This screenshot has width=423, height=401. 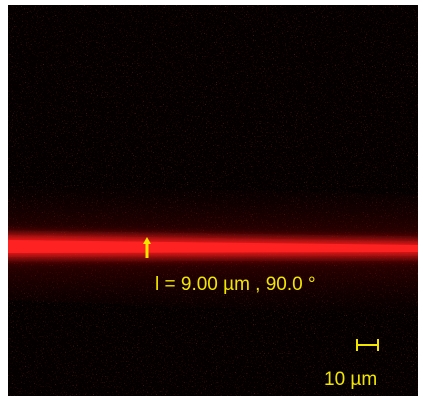 What do you see at coordinates (213, 246) in the screenshot?
I see `band-core` at bounding box center [213, 246].